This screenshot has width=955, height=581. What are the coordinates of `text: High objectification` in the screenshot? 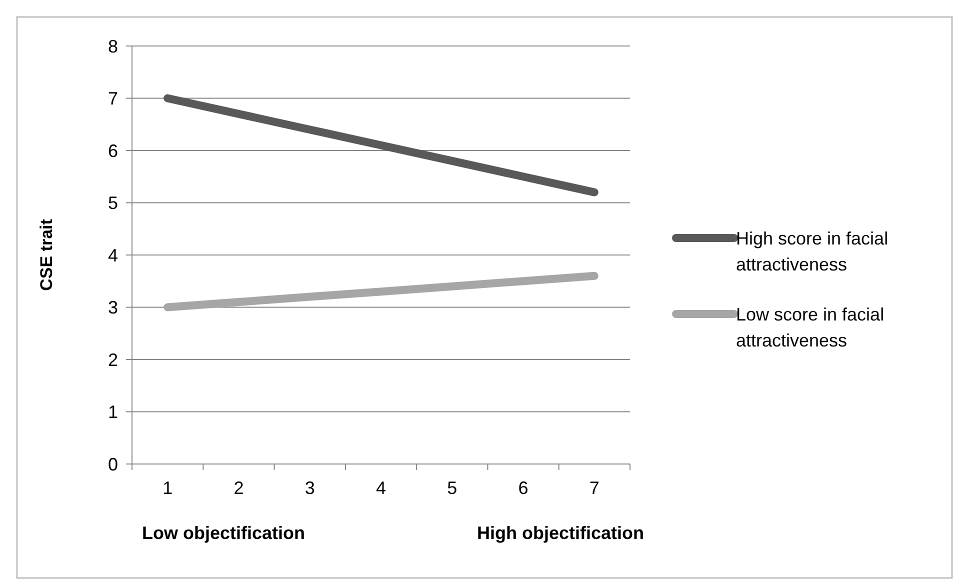 It's located at (560, 533).